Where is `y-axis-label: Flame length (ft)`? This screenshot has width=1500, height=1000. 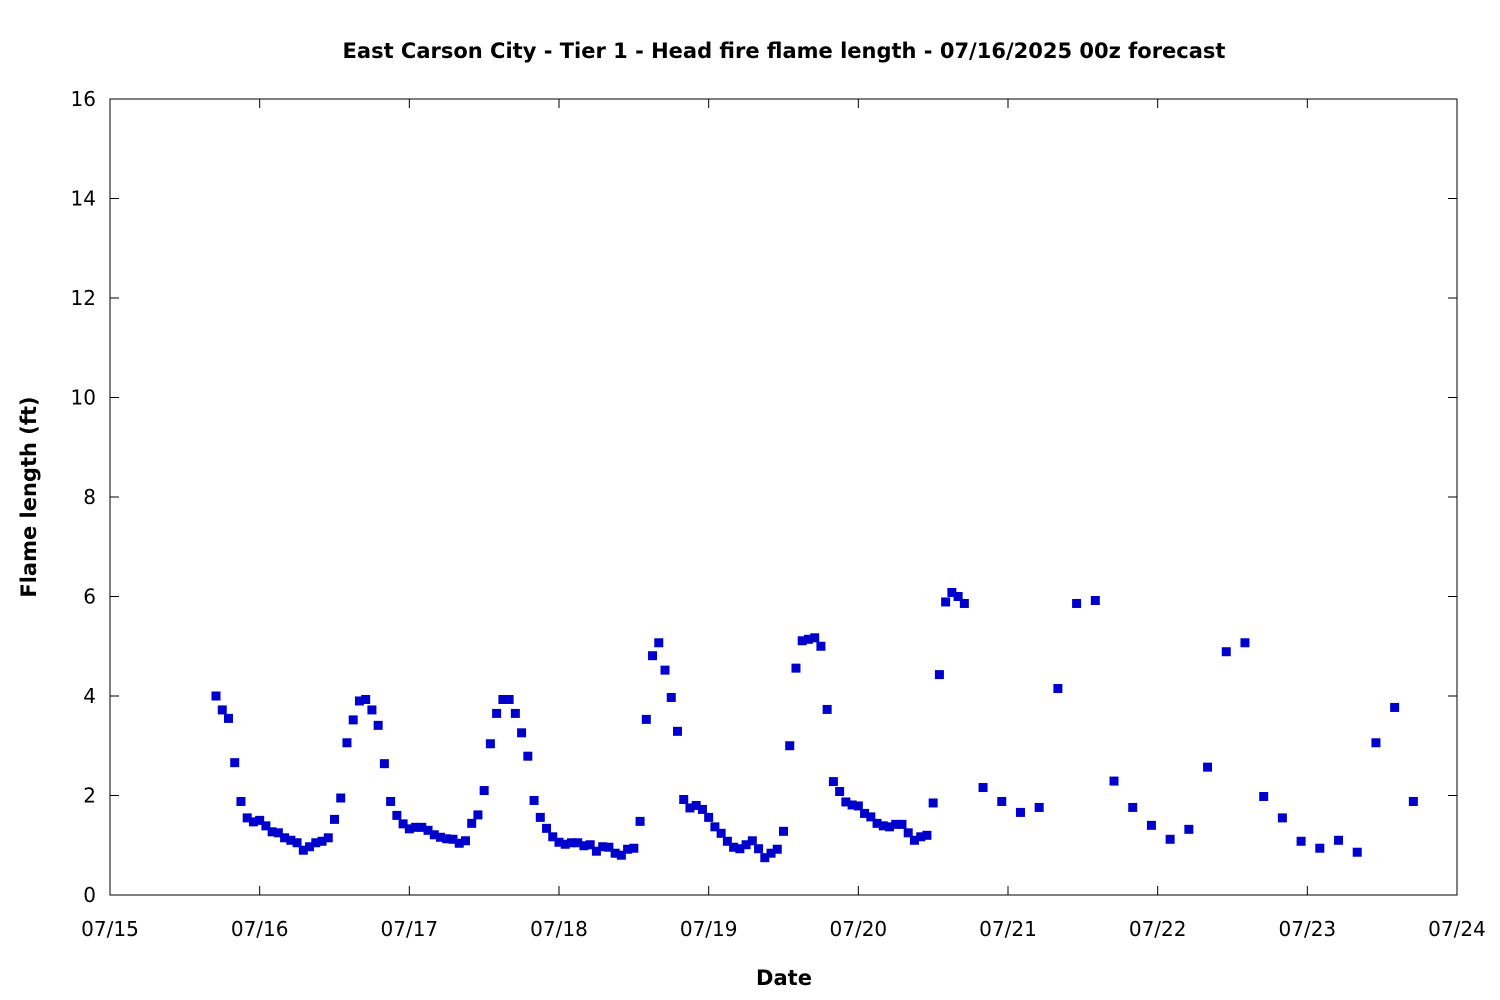 y-axis-label: Flame length (ft) is located at coordinates (29, 496).